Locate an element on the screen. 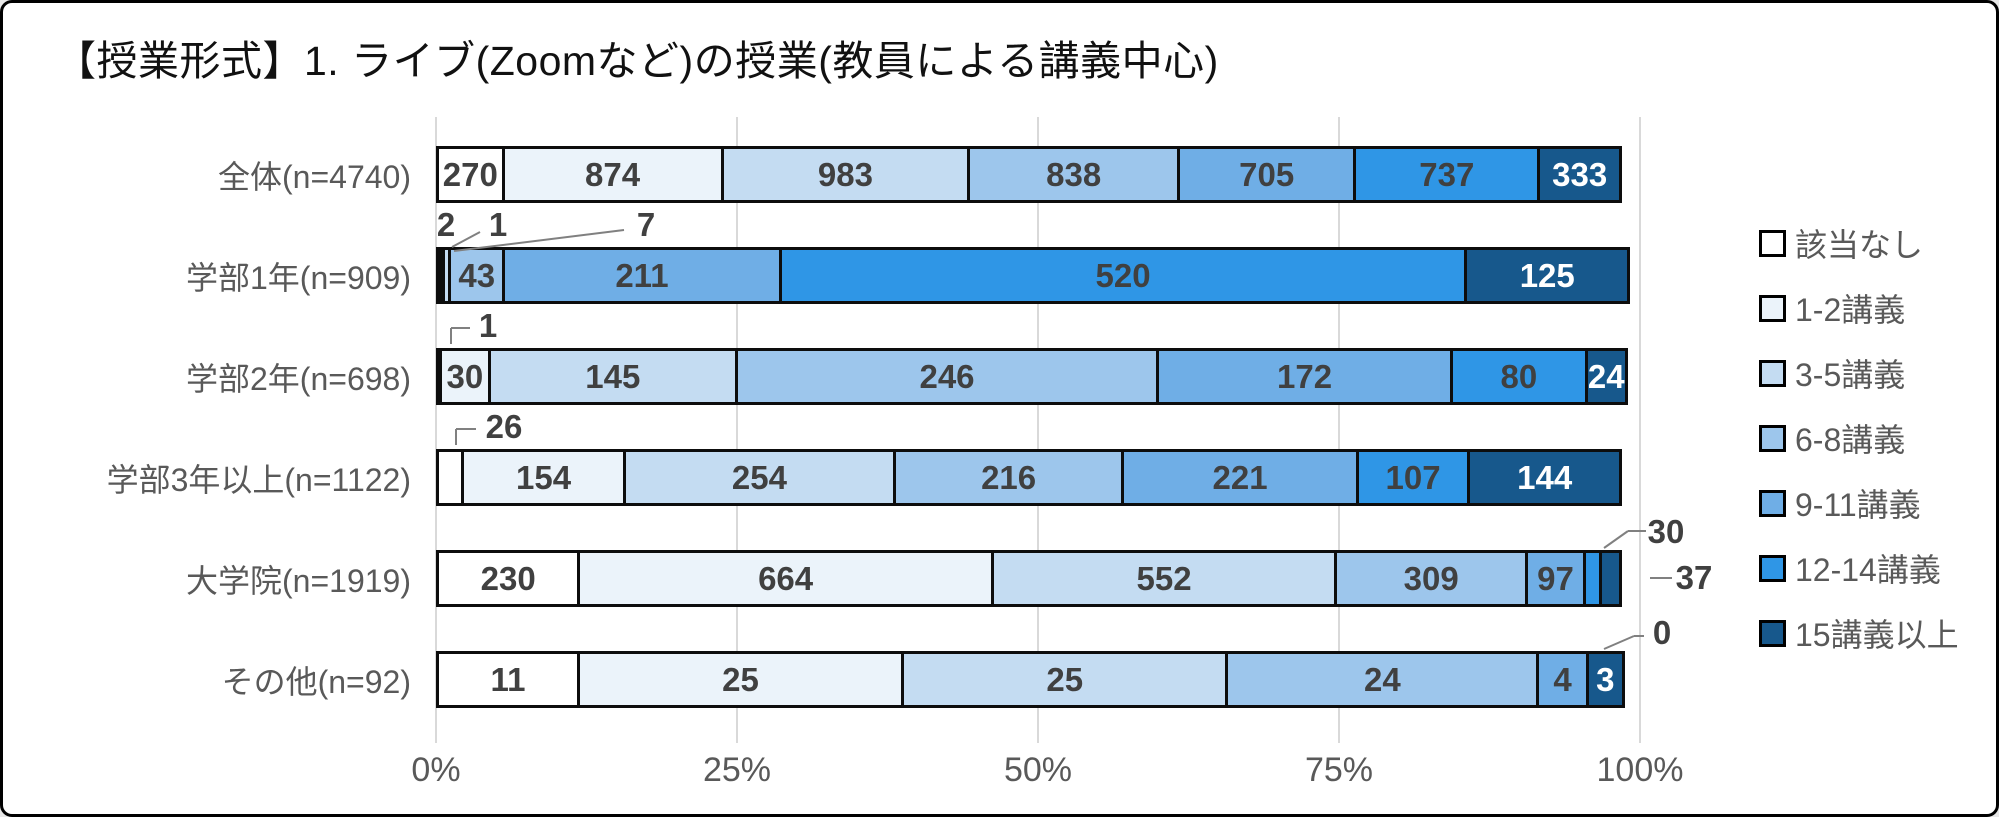 This screenshot has width=1999, height=817. x-axis-tick-label: 50% is located at coordinates (1038, 770).